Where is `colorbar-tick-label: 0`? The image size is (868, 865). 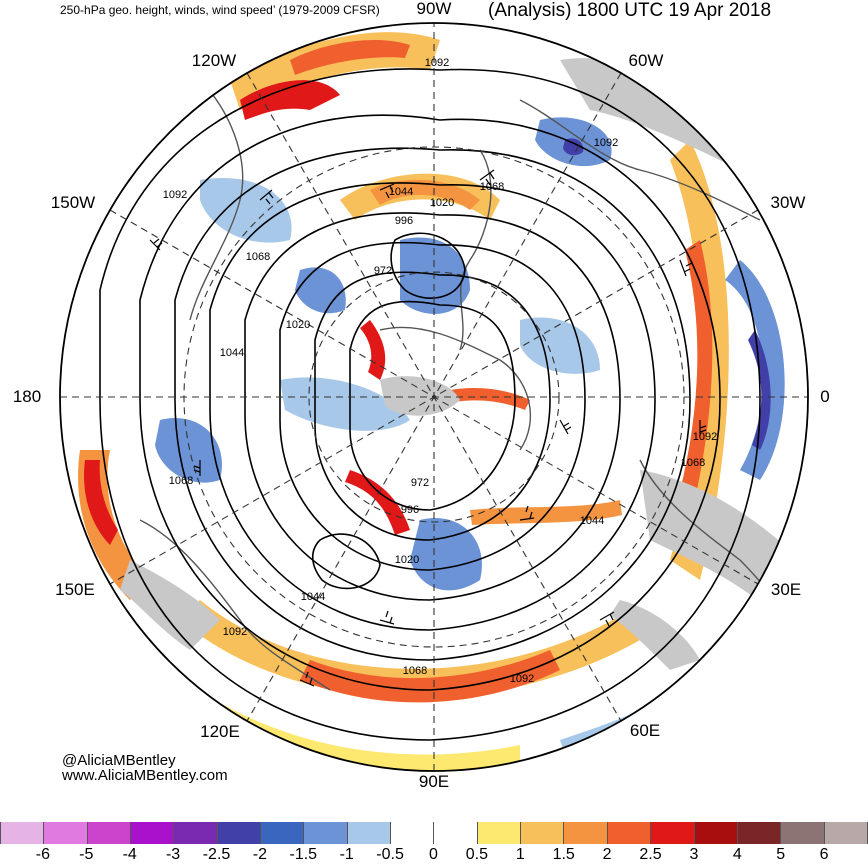
colorbar-tick-label: 0 is located at coordinates (433, 854).